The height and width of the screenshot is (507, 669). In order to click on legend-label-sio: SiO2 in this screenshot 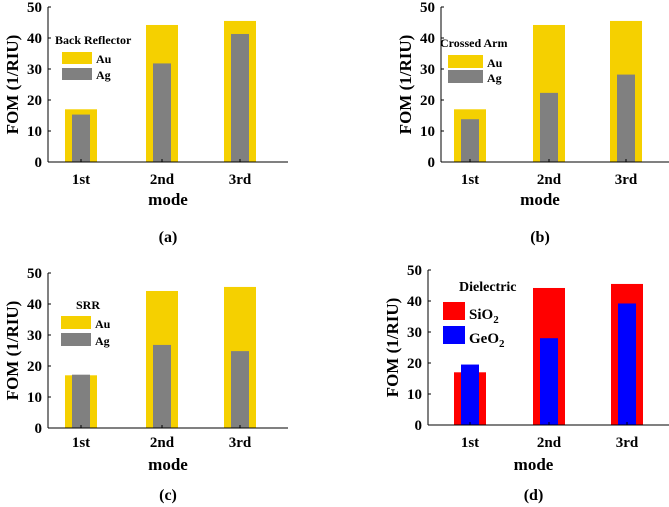, I will do `click(484, 316)`.